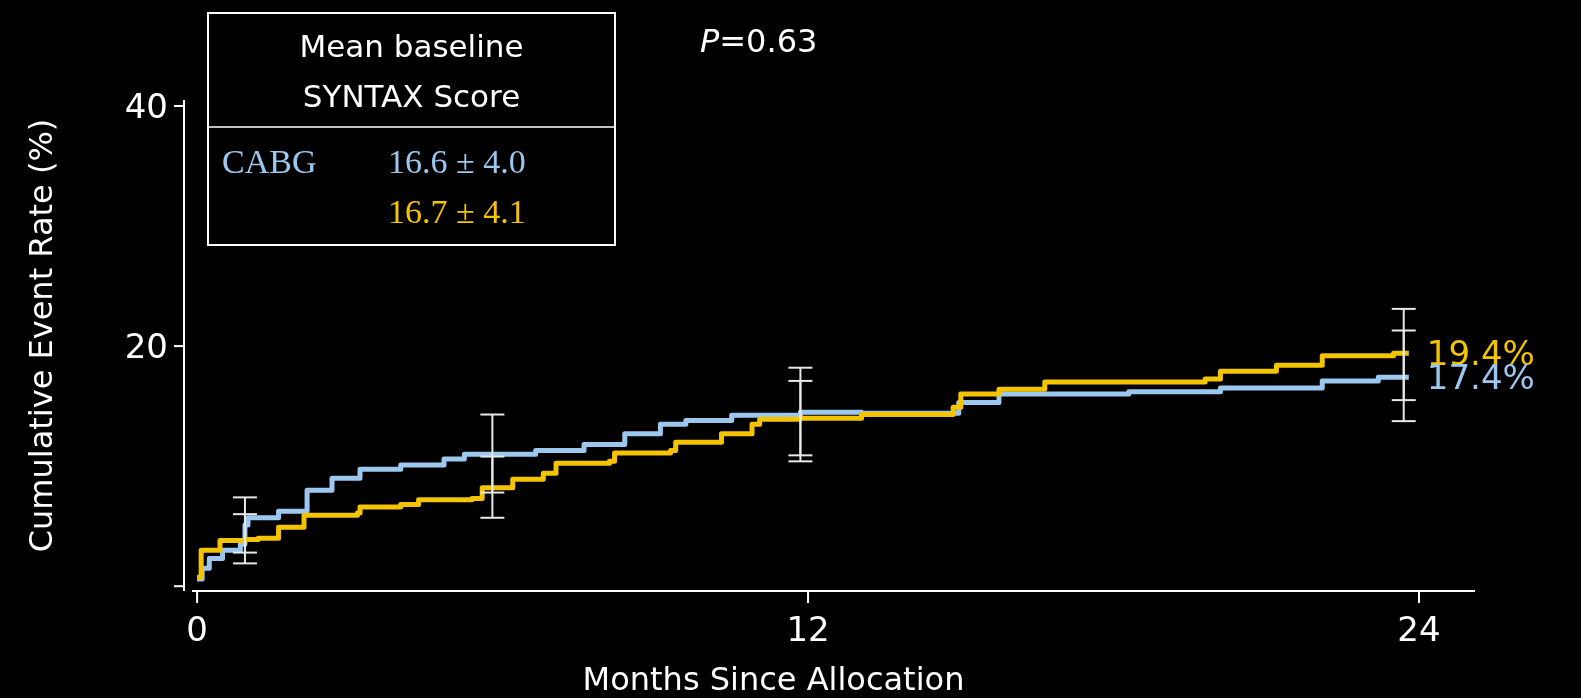 Image resolution: width=1581 pixels, height=698 pixels. I want to click on annotation: 16.7 ± 4.1, so click(457, 211).